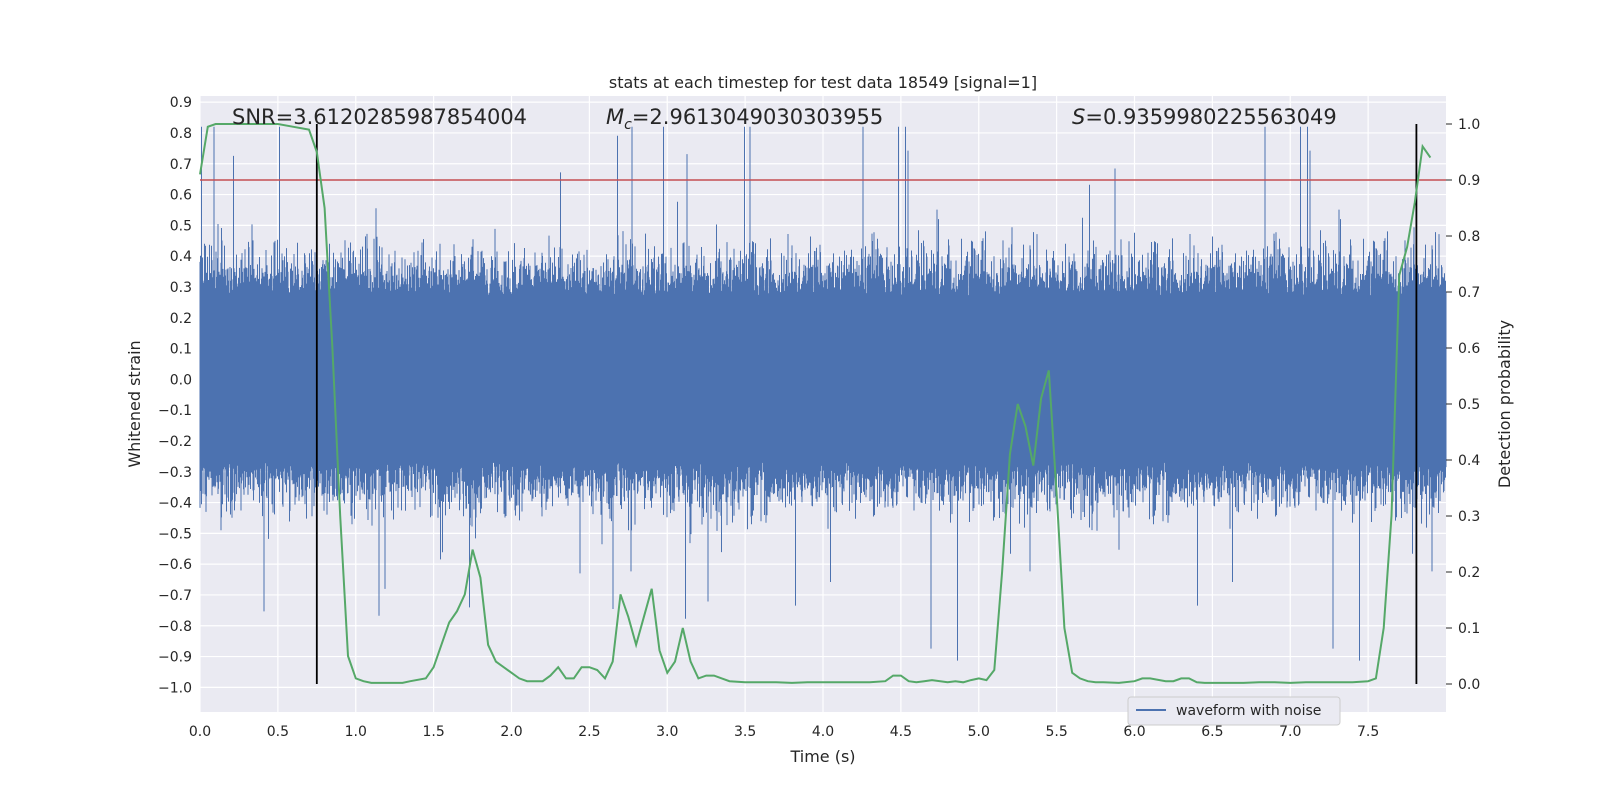 The height and width of the screenshot is (800, 1600). I want to click on left-tick-label: −0.3, so click(175, 473).